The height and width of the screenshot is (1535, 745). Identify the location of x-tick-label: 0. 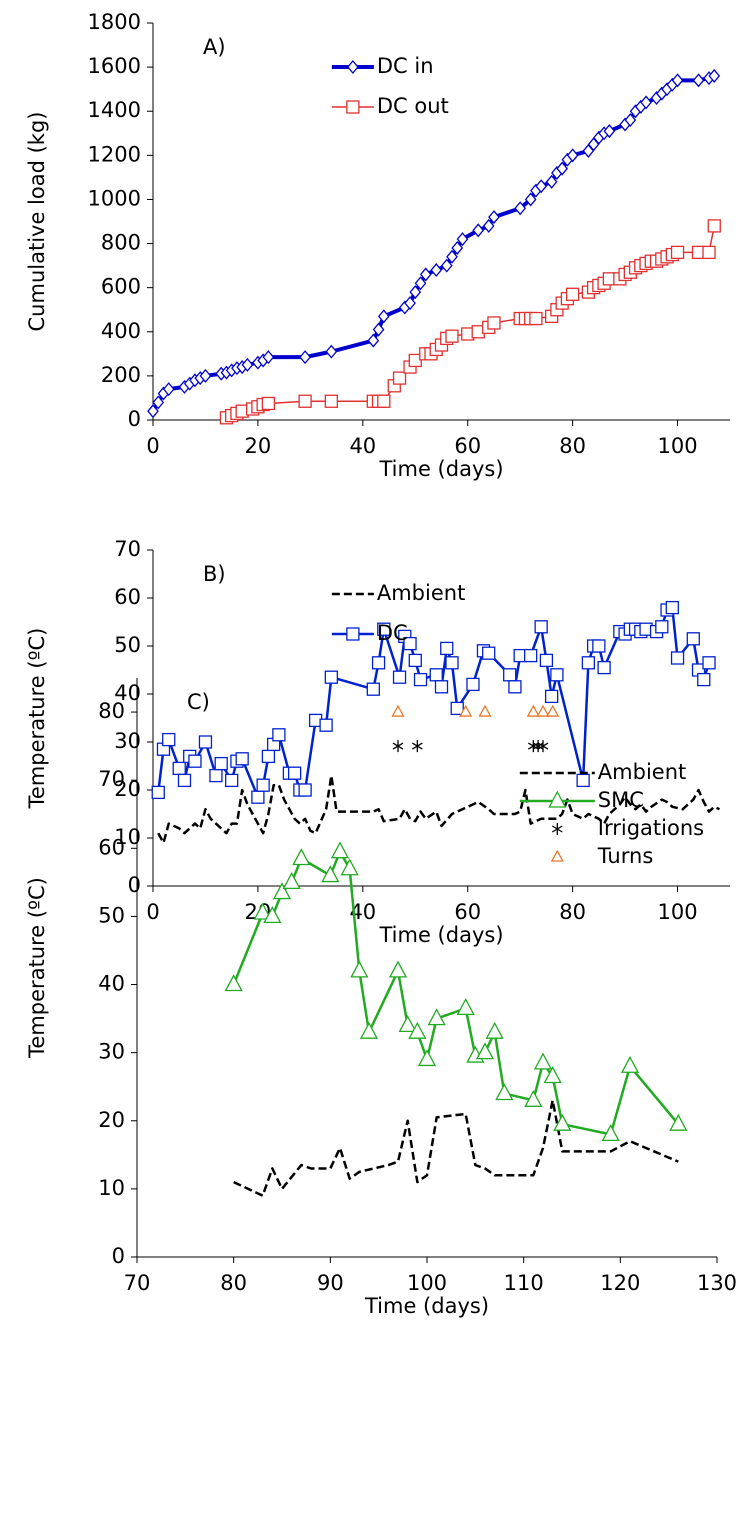
(152, 446).